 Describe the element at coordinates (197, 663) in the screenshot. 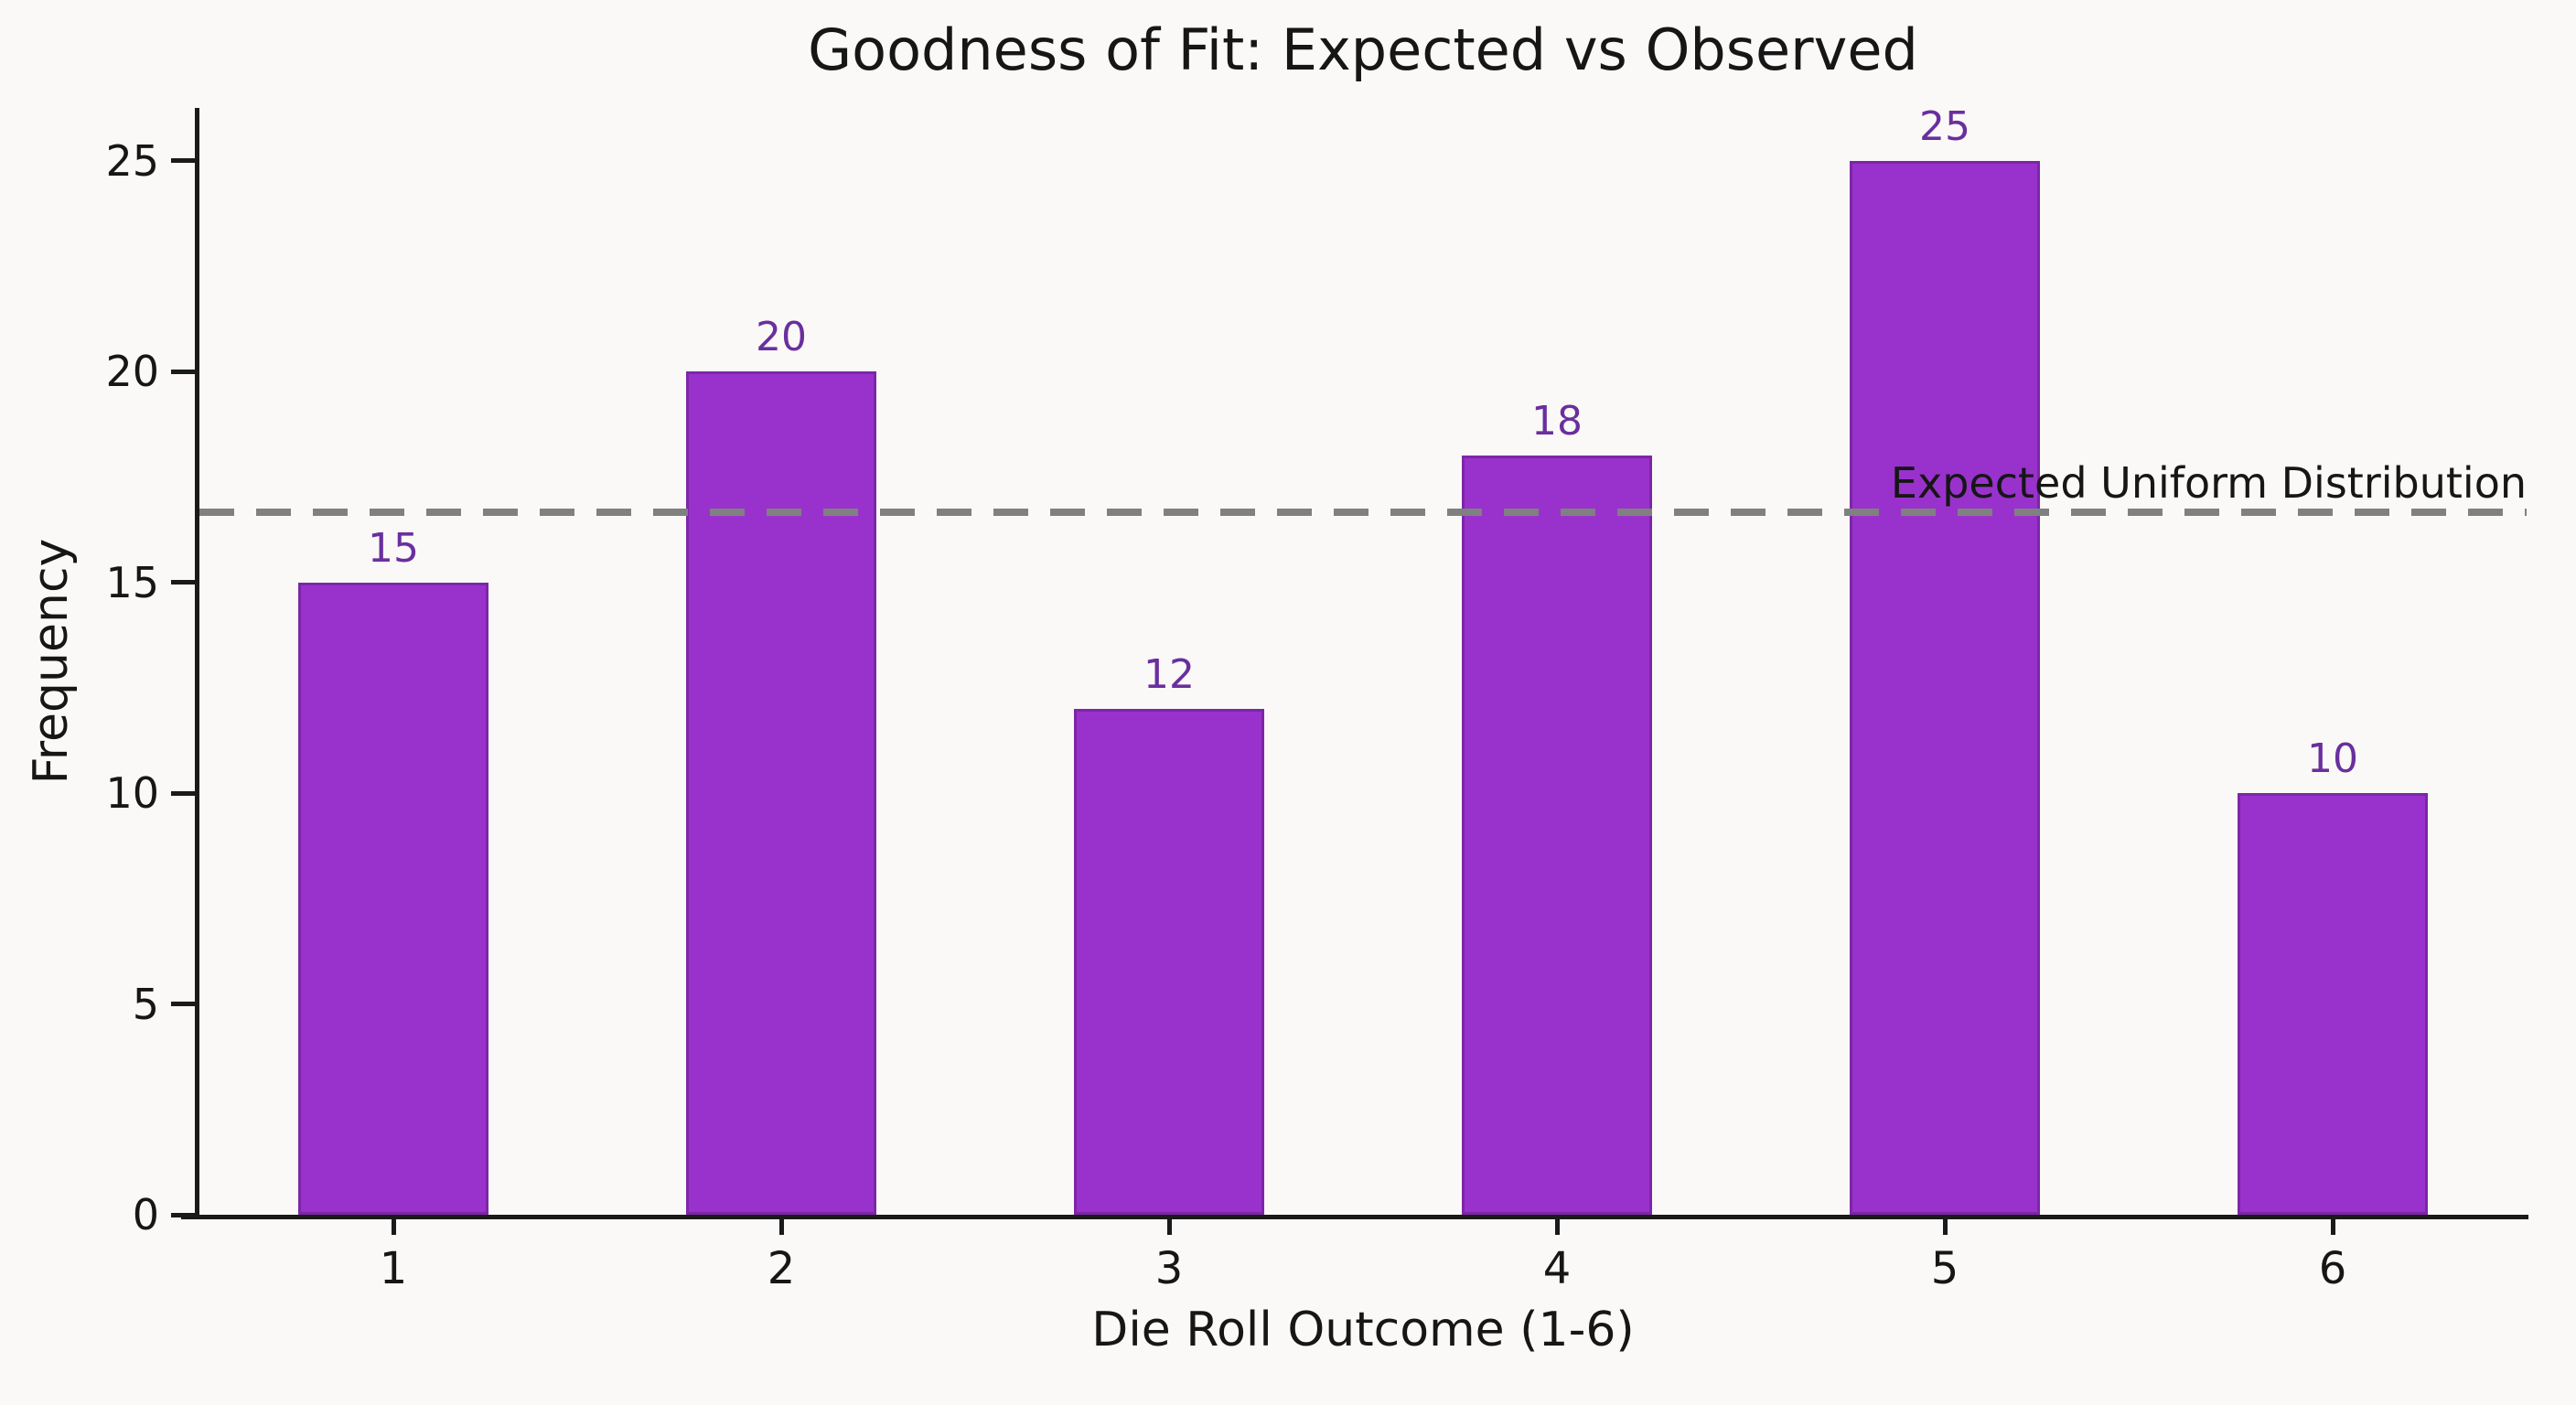

I see `y-axis-line` at that location.